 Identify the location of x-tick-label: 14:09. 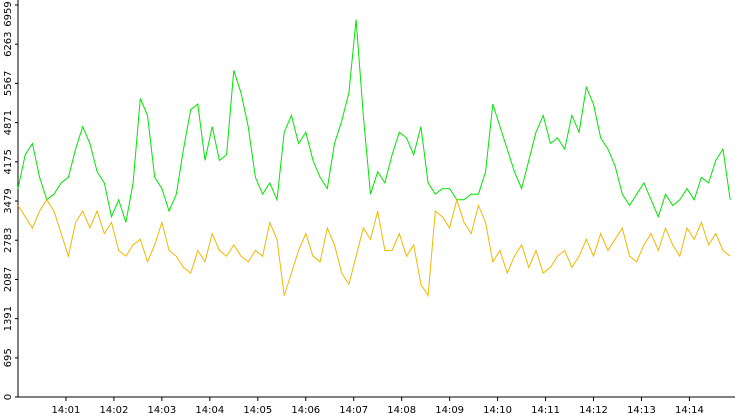
(449, 410).